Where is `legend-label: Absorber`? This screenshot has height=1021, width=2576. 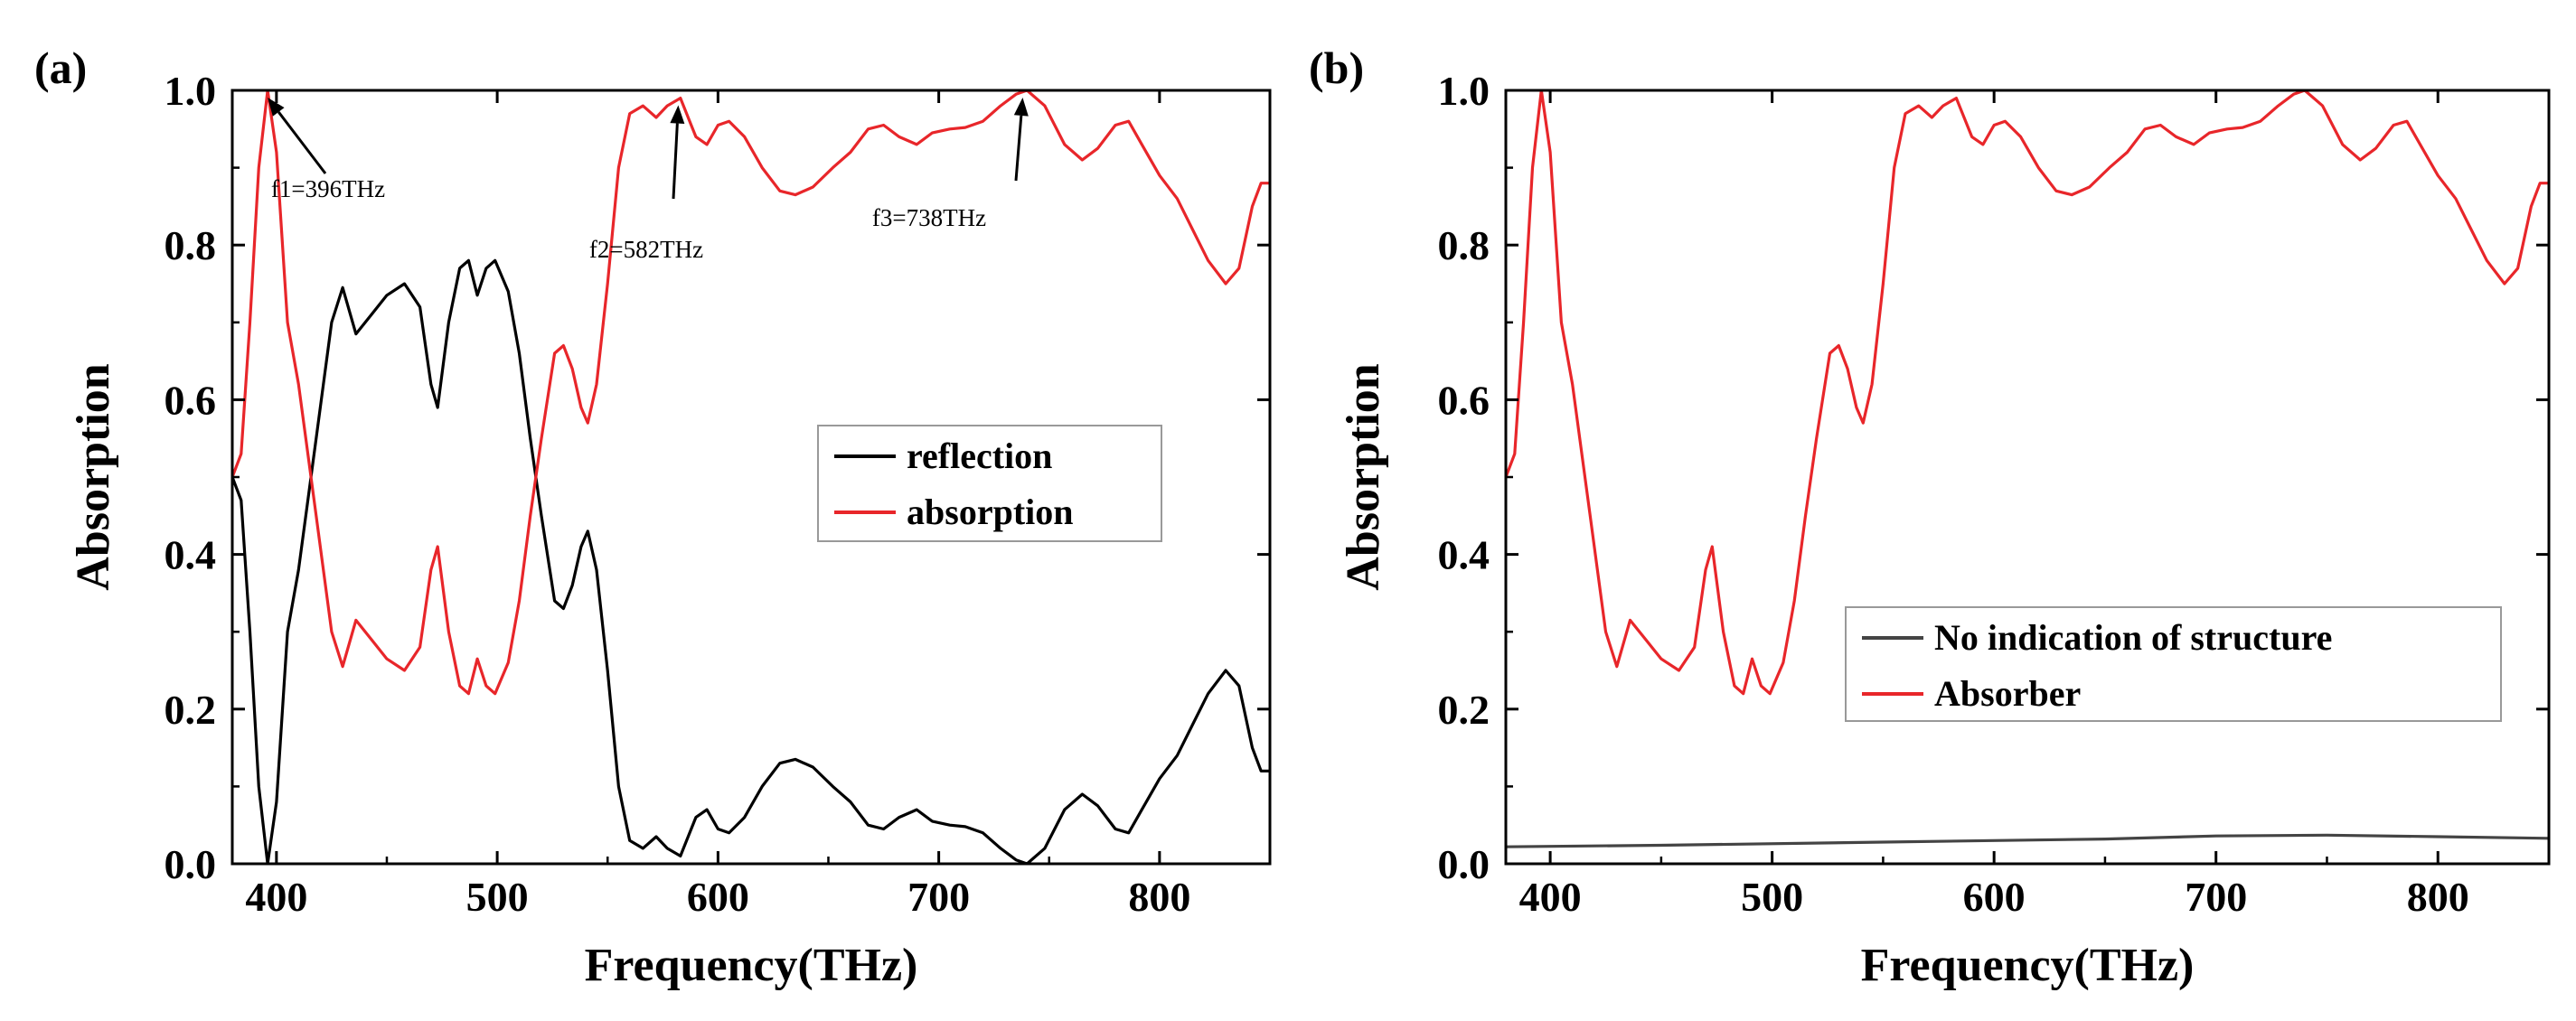 legend-label: Absorber is located at coordinates (2007, 694).